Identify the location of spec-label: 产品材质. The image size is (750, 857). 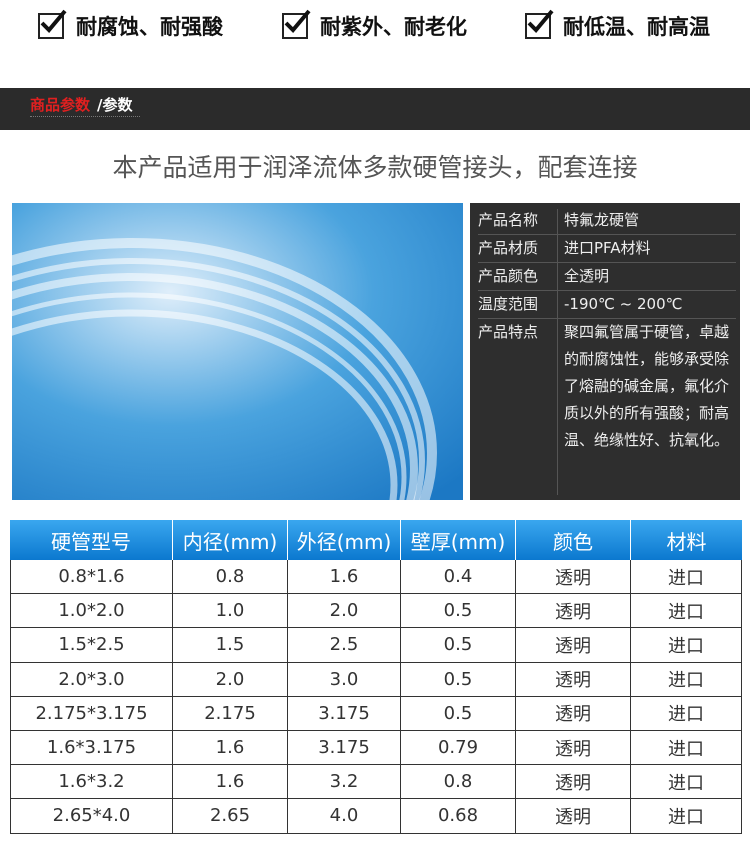
(508, 248).